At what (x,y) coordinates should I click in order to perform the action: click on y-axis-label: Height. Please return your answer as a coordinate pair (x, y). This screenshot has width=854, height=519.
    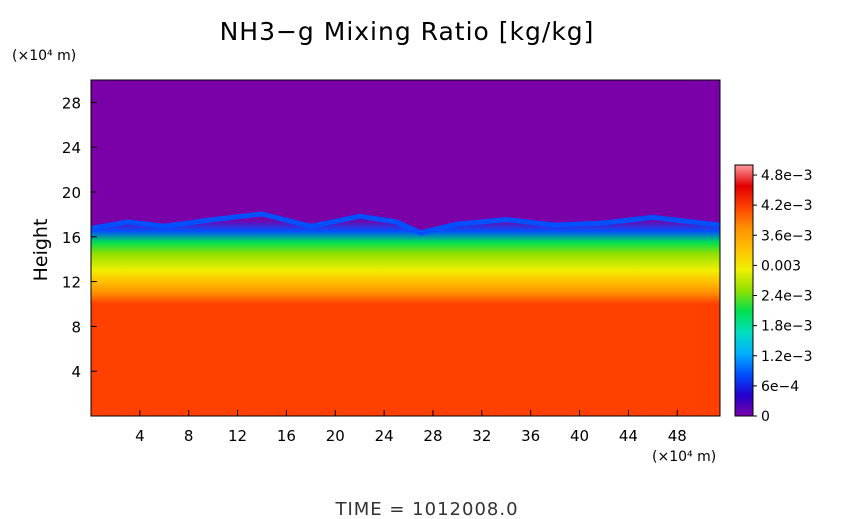
    Looking at the image, I should click on (41, 250).